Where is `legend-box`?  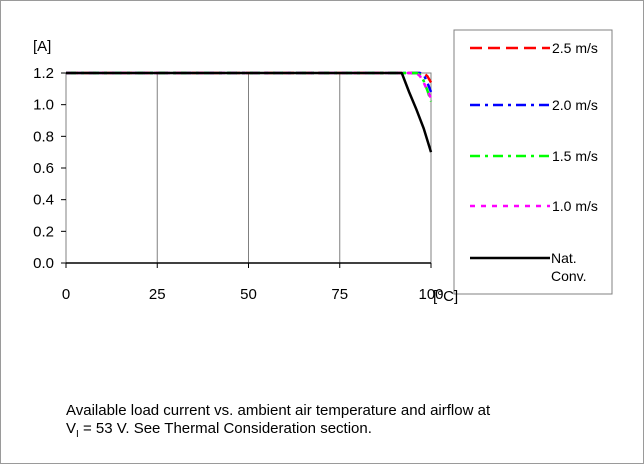
legend-box is located at coordinates (533, 162).